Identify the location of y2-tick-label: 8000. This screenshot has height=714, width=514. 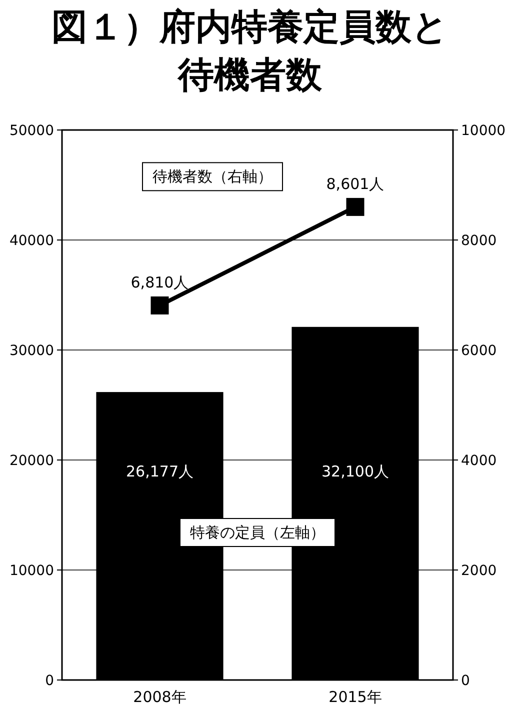
(479, 241).